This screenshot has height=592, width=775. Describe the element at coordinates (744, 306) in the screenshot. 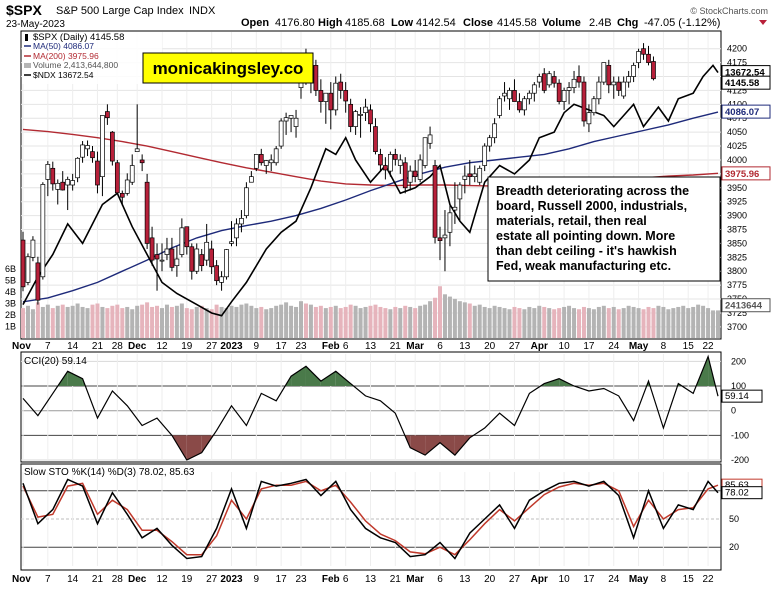

I see `right-value-text: 2413644` at that location.